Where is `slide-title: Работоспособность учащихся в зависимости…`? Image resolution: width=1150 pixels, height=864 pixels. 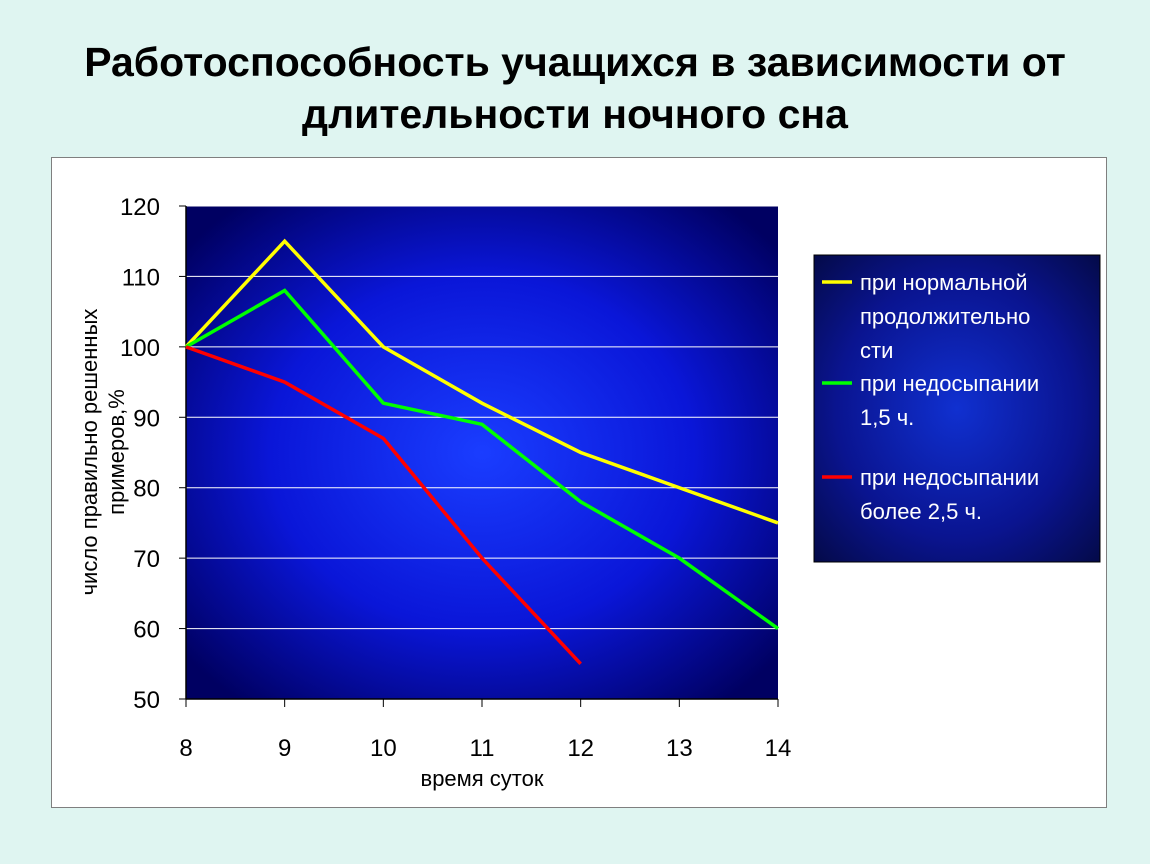 slide-title: Работоспособность учащихся в зависимости… is located at coordinates (575, 88).